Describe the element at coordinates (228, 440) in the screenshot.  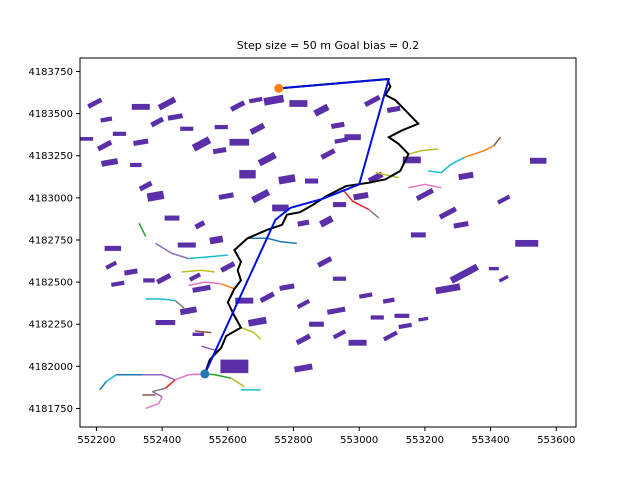
I see `x-tick-label: 552600` at that location.